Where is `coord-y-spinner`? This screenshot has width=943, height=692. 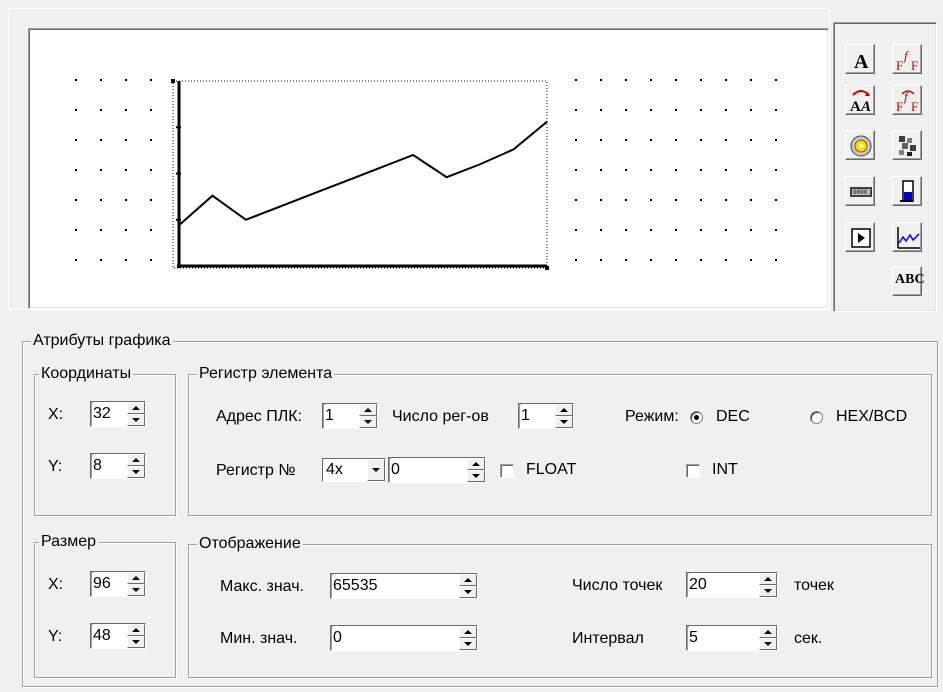
coord-y-spinner is located at coordinates (118, 466).